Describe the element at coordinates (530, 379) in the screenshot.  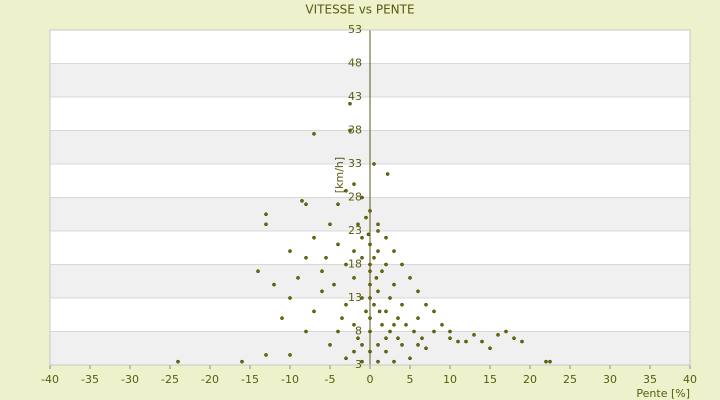
I see `x-tick-label: 20` at that location.